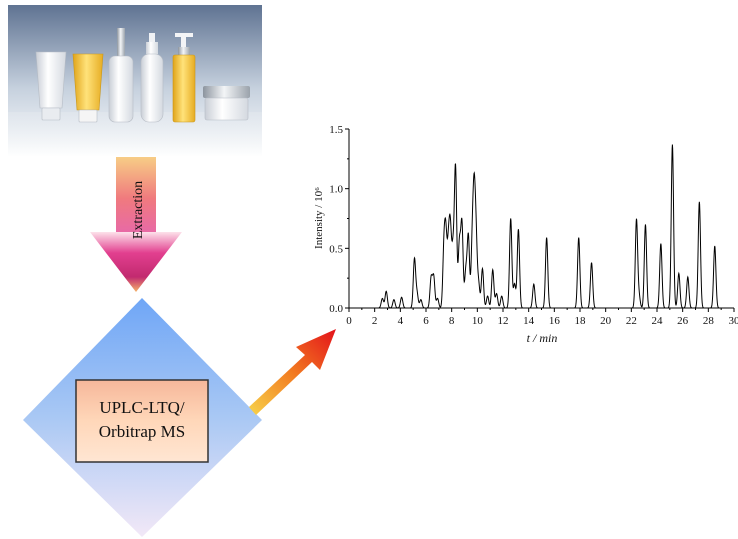  Describe the element at coordinates (606, 321) in the screenshot. I see `x-tick-label: 20` at that location.